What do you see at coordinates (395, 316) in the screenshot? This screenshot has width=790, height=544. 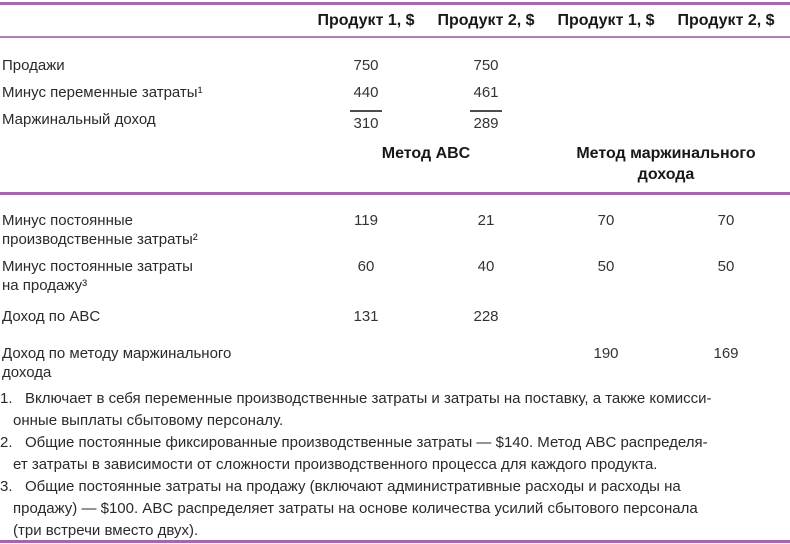 I see `table-row-income-abc: Доход по ABC 131 228` at bounding box center [395, 316].